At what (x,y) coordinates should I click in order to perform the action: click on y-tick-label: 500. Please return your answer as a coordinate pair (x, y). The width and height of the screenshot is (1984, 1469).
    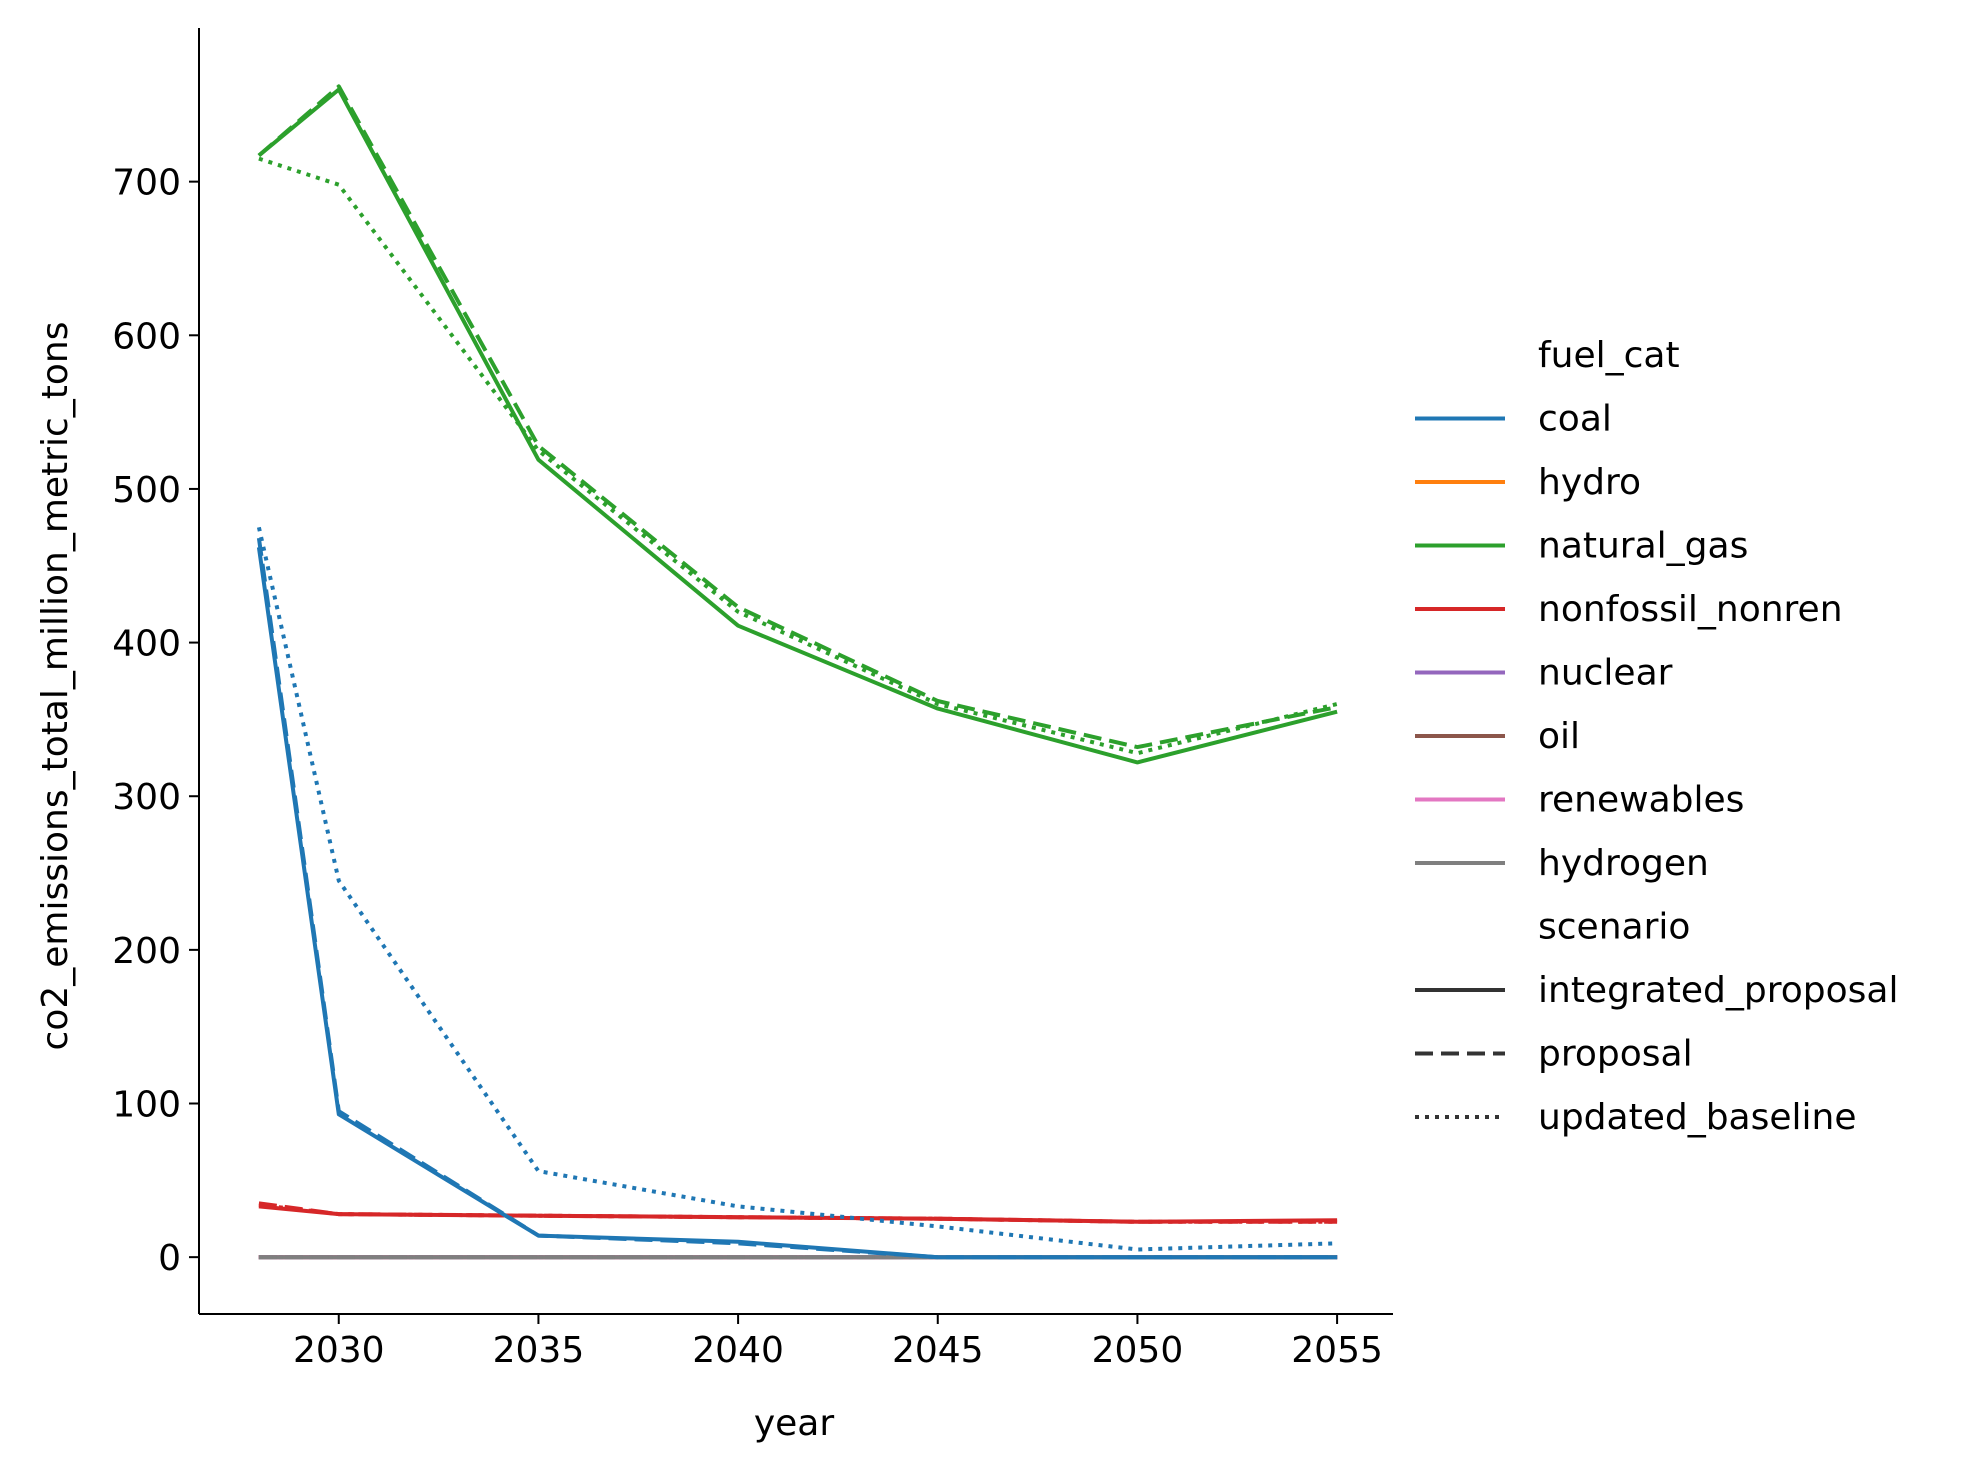
    Looking at the image, I should click on (146, 490).